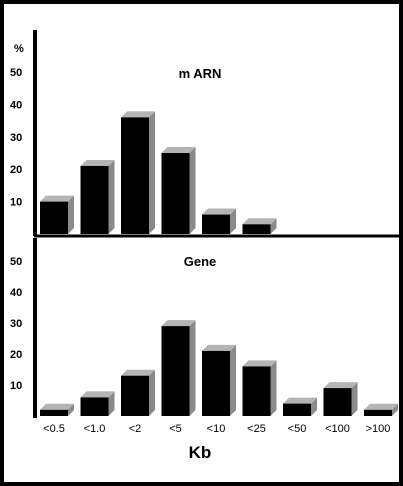 The image size is (403, 486). What do you see at coordinates (16, 293) in the screenshot?
I see `y-tick-label-1-3: 40` at bounding box center [16, 293].